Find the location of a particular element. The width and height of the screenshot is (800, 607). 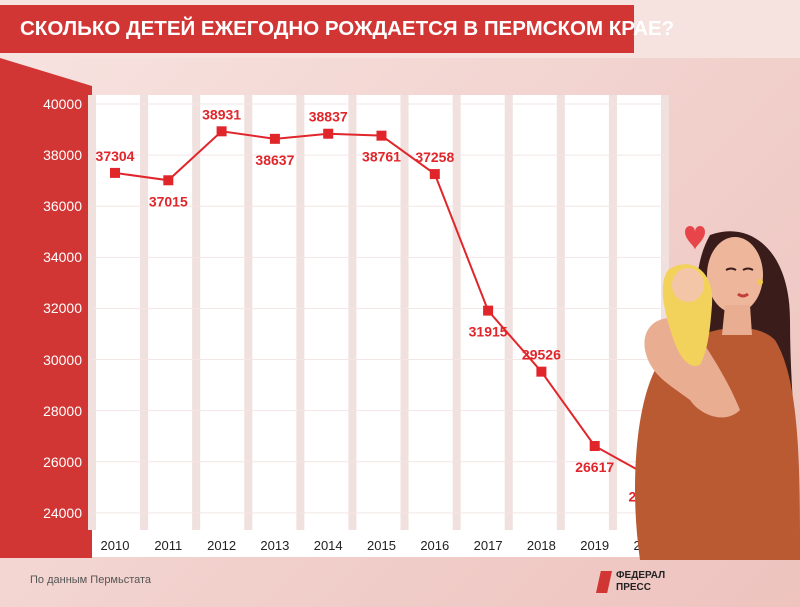

neck is located at coordinates (737, 320).